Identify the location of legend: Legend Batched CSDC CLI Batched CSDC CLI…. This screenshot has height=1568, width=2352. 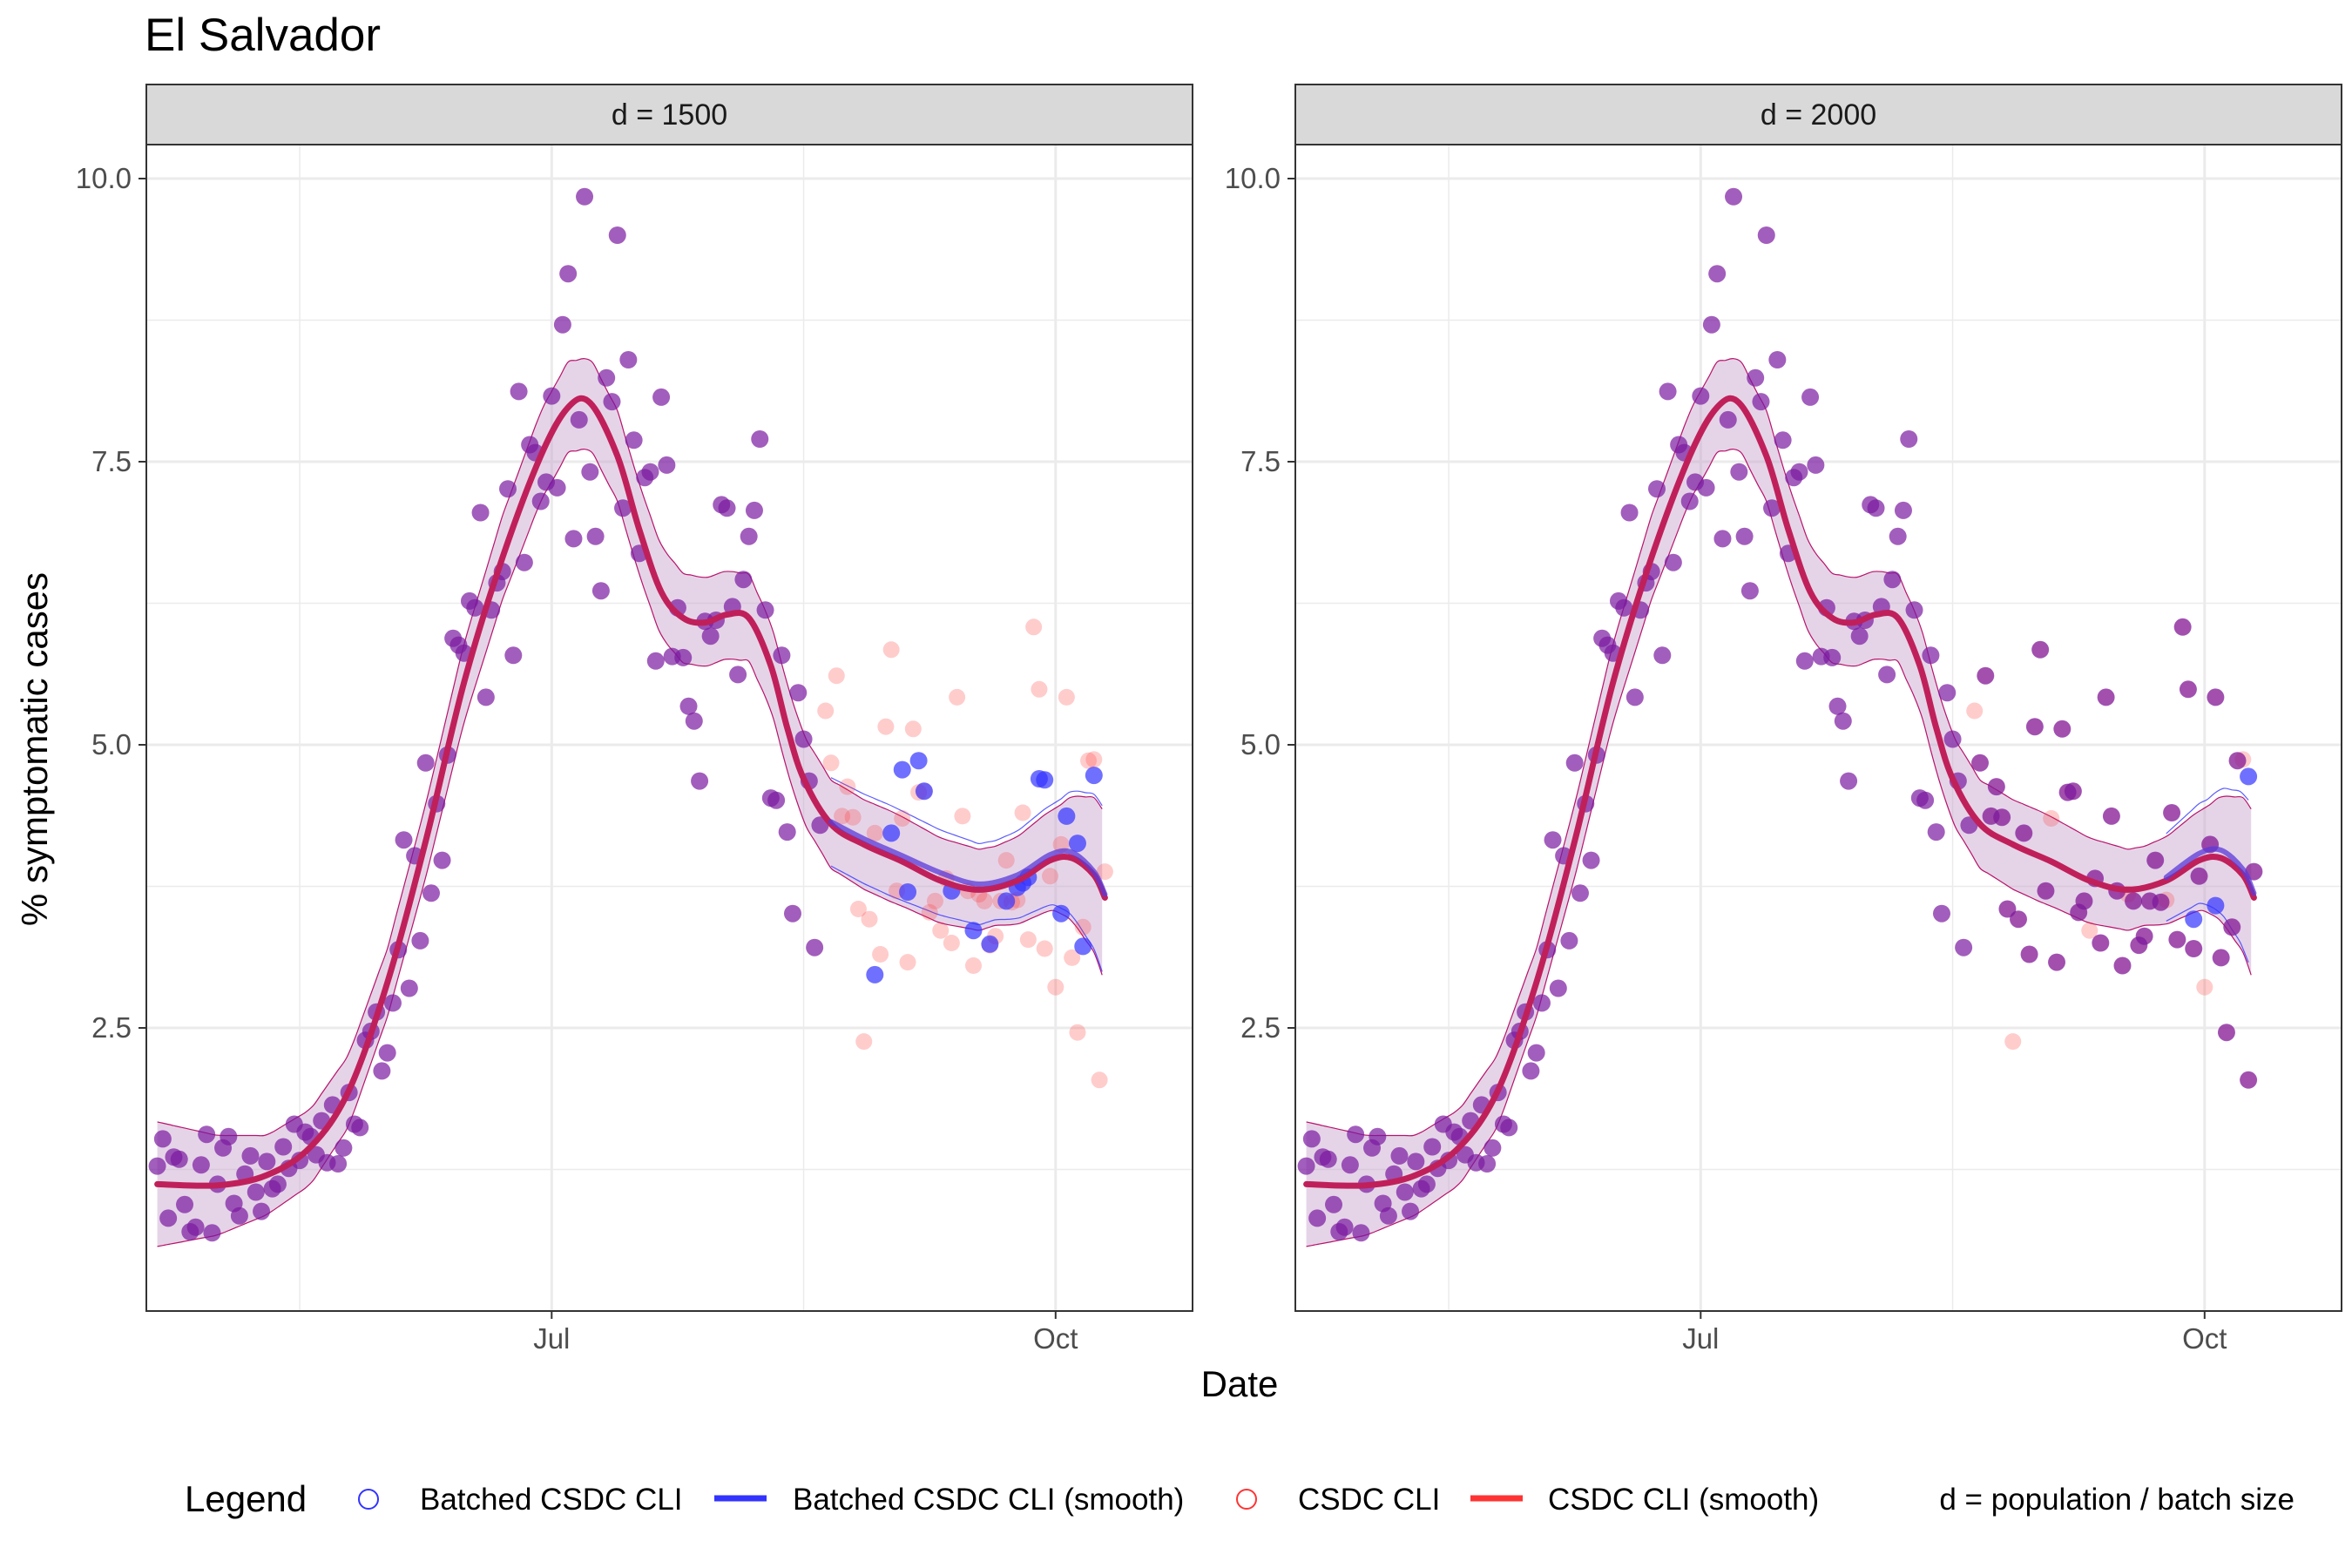
(1240, 1498).